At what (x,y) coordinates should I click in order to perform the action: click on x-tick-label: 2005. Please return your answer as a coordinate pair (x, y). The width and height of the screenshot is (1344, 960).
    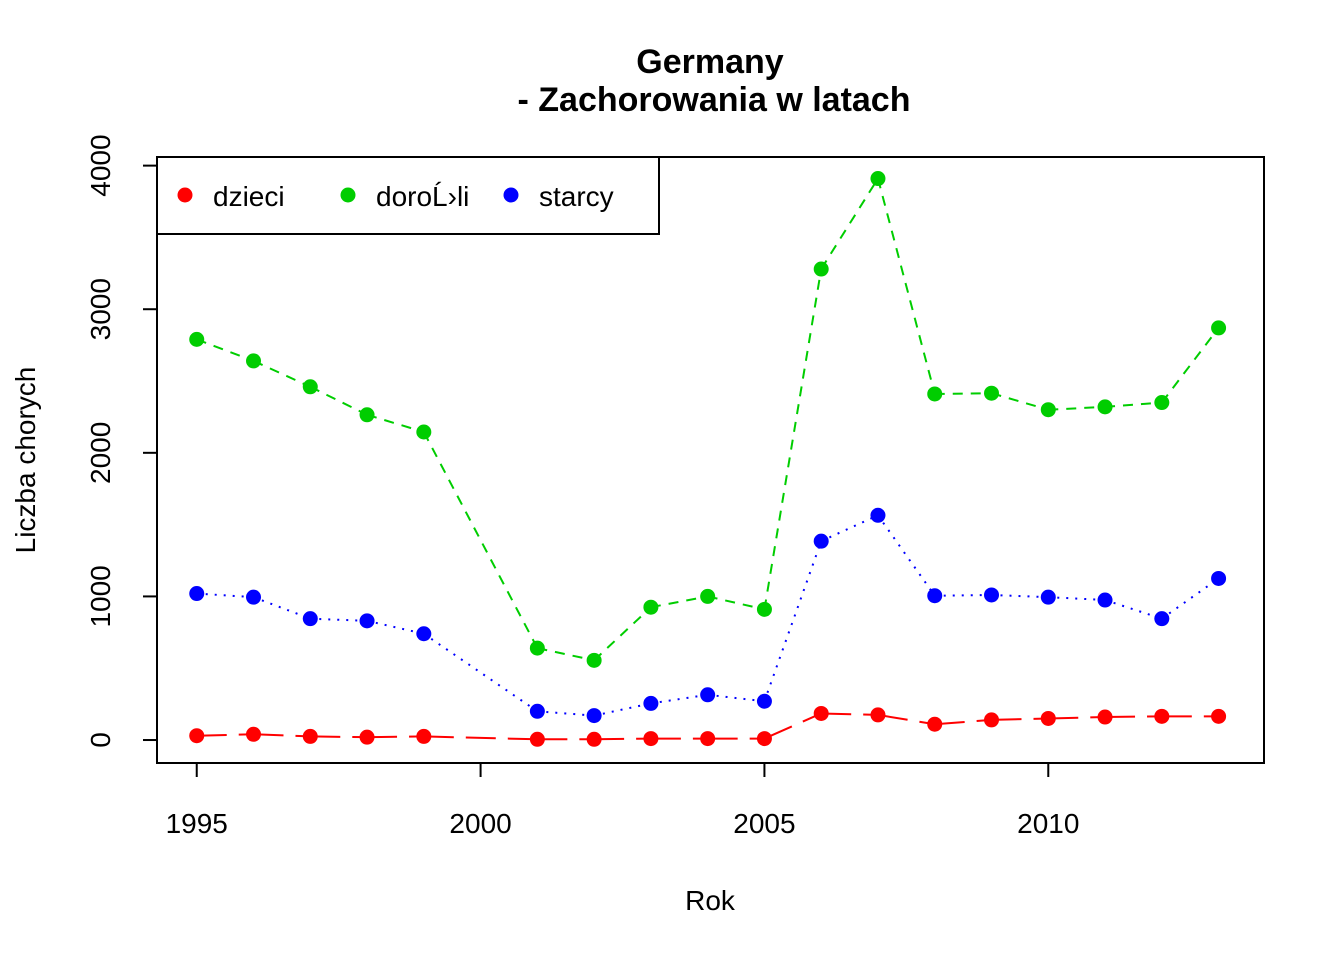
    Looking at the image, I should click on (764, 823).